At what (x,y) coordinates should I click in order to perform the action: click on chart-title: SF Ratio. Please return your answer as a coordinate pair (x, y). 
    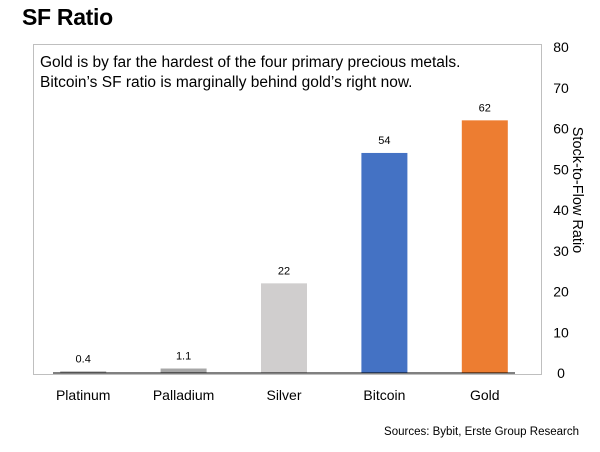
    Looking at the image, I should click on (67, 17).